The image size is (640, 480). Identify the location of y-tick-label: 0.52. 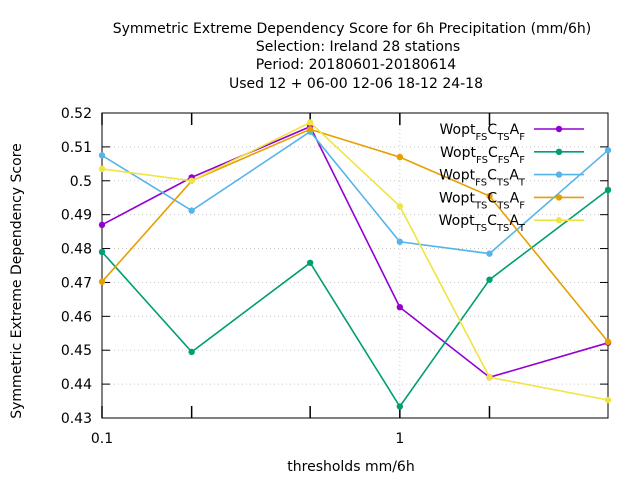
(76, 114).